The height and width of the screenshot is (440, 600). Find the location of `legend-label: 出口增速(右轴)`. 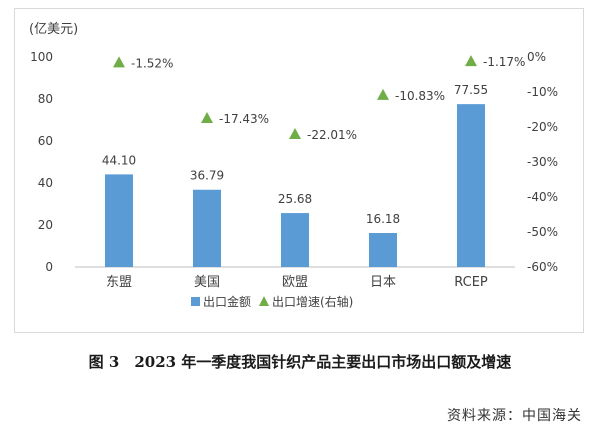

legend-label: 出口增速(右轴) is located at coordinates (312, 301).